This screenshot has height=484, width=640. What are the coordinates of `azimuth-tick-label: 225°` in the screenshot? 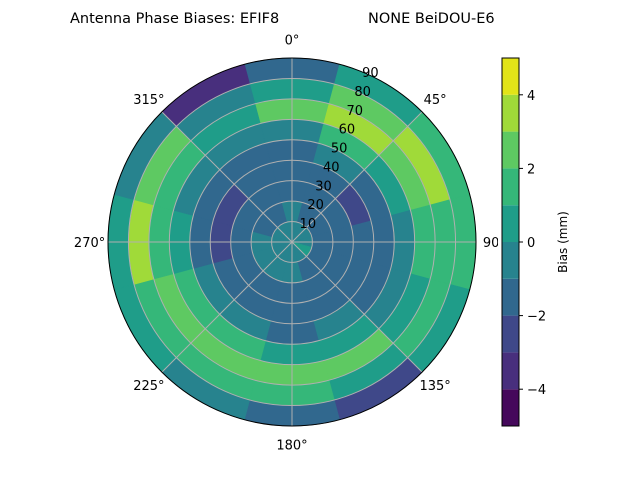 It's located at (148, 386).